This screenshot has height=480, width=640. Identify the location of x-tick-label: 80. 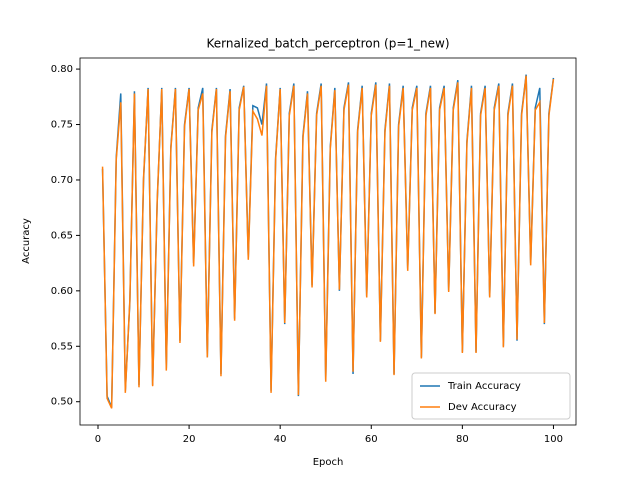
(462, 439).